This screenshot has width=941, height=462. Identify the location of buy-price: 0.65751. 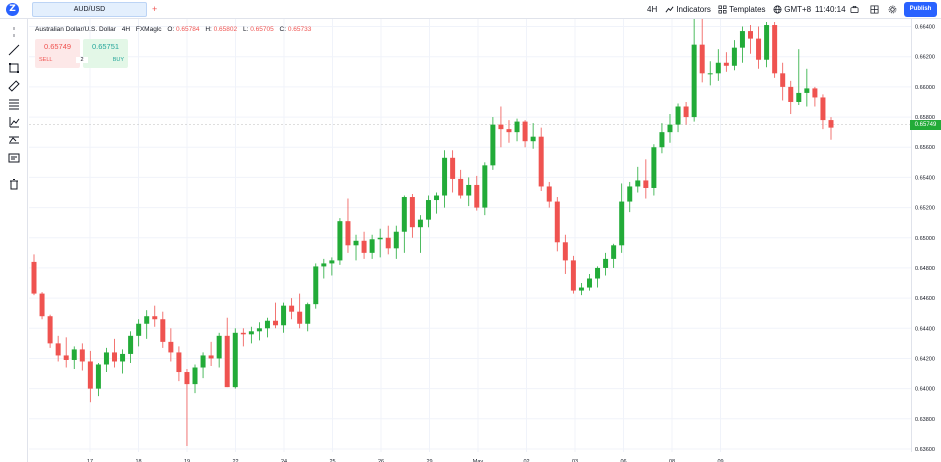
(105, 46).